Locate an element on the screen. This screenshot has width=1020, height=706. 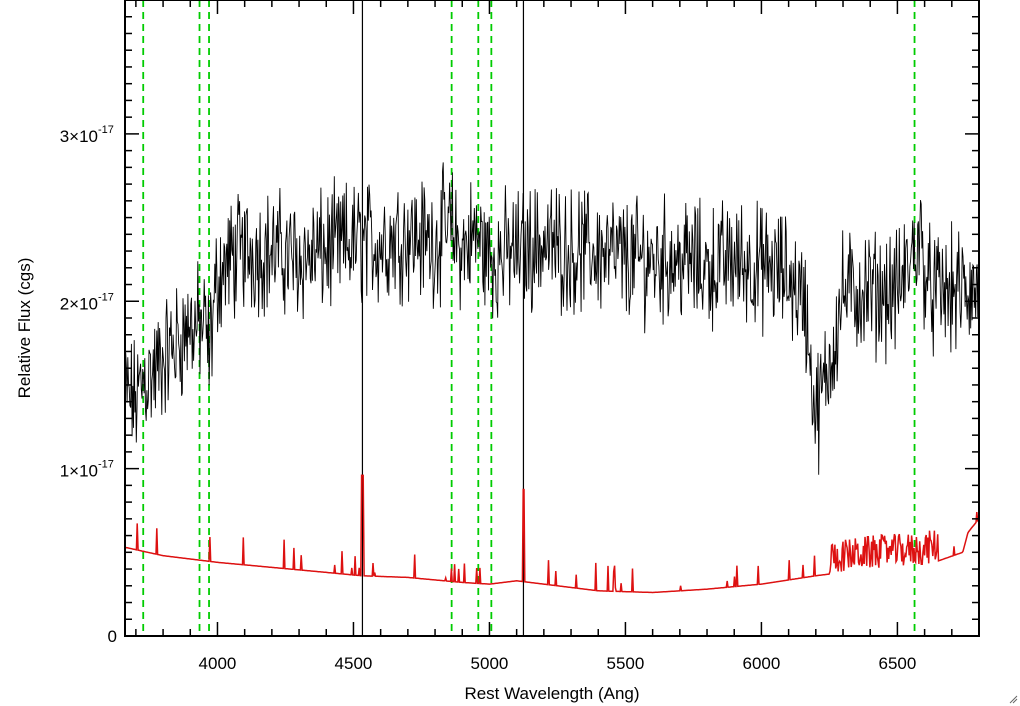
x-tick-label: 6500 is located at coordinates (897, 663).